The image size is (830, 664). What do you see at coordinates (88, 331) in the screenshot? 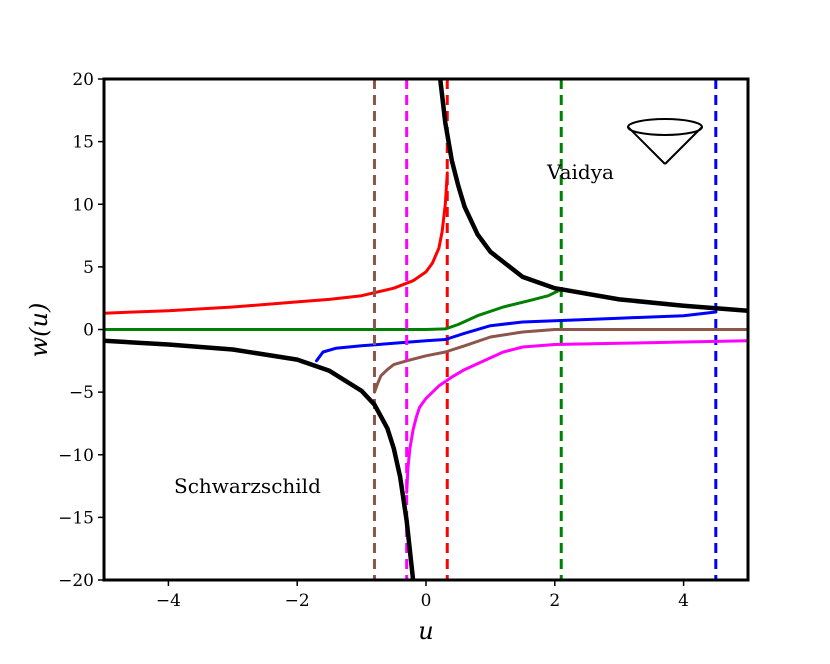
I see `y-tick-label: 0` at bounding box center [88, 331].